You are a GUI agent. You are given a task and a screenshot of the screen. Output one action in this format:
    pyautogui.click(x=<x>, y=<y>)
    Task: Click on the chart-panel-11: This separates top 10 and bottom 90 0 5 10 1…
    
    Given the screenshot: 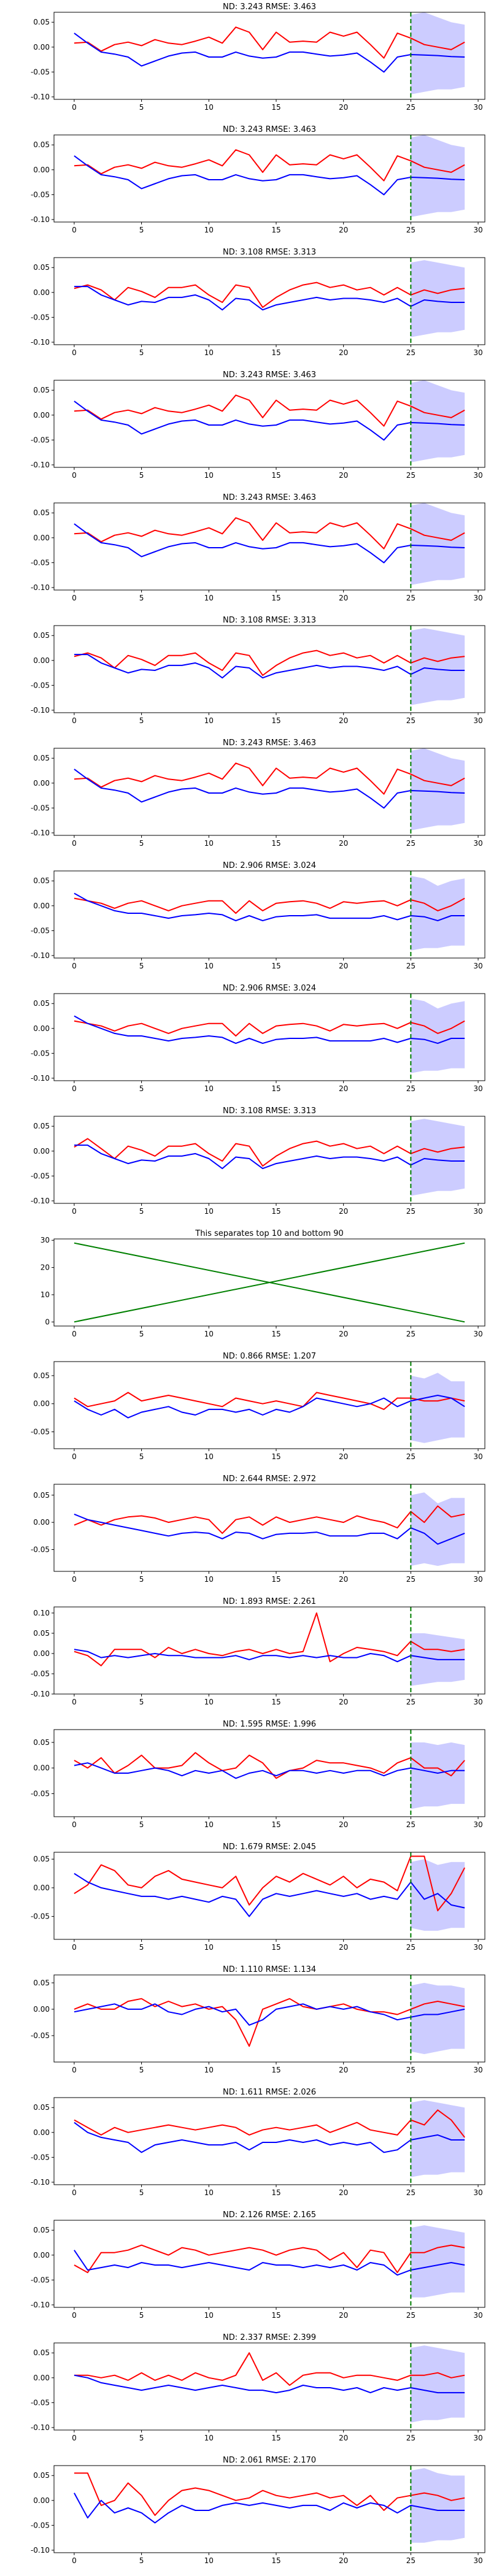 What is the action you would take?
    pyautogui.click(x=263, y=1283)
    